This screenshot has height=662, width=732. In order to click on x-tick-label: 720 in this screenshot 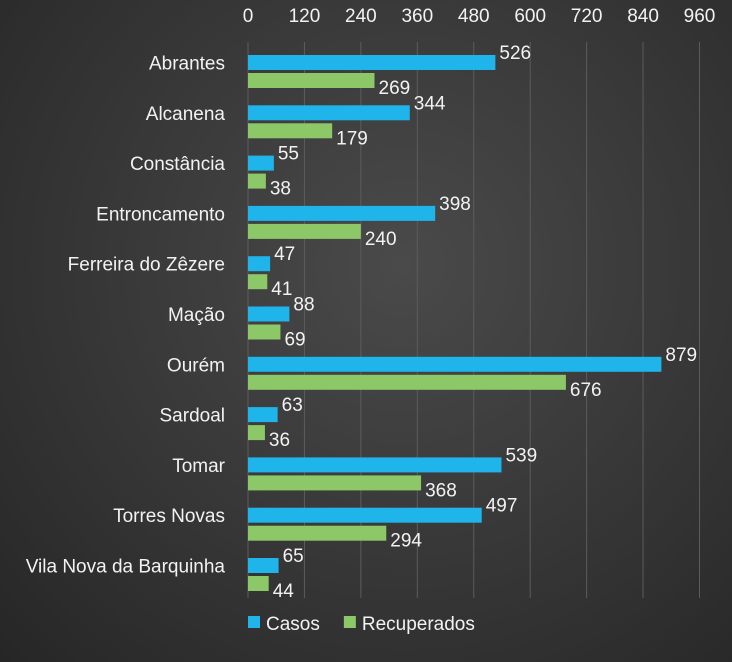, I will do `click(587, 16)`.